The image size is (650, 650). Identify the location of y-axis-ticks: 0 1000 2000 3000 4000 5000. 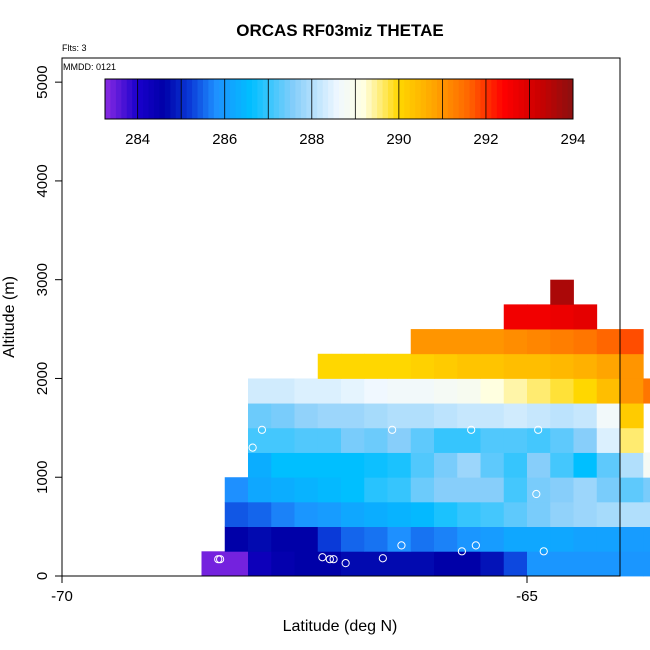
(48, 322).